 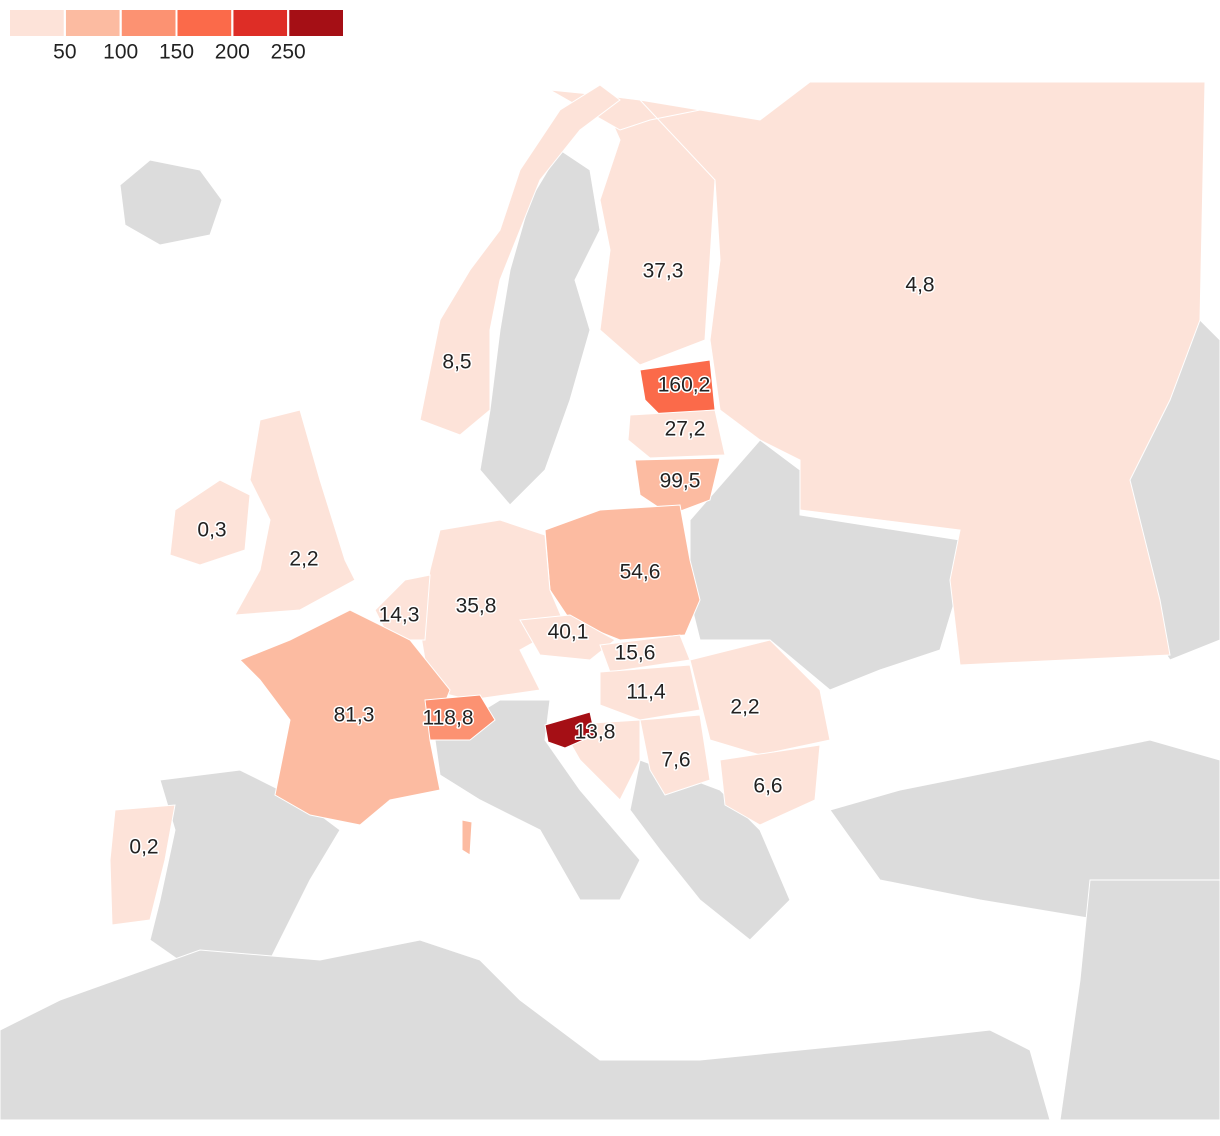 What do you see at coordinates (595, 732) in the screenshot?
I see `value-label: 13,8` at bounding box center [595, 732].